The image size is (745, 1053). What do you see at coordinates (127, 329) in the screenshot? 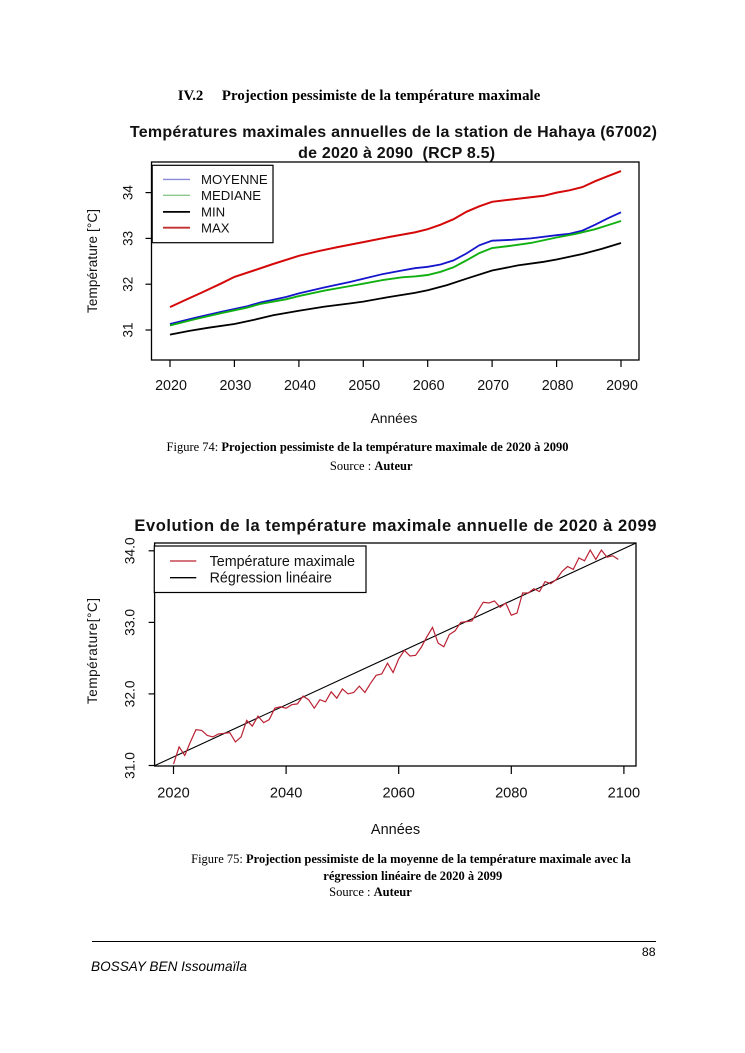
I see `svg-text: 31` at bounding box center [127, 329].